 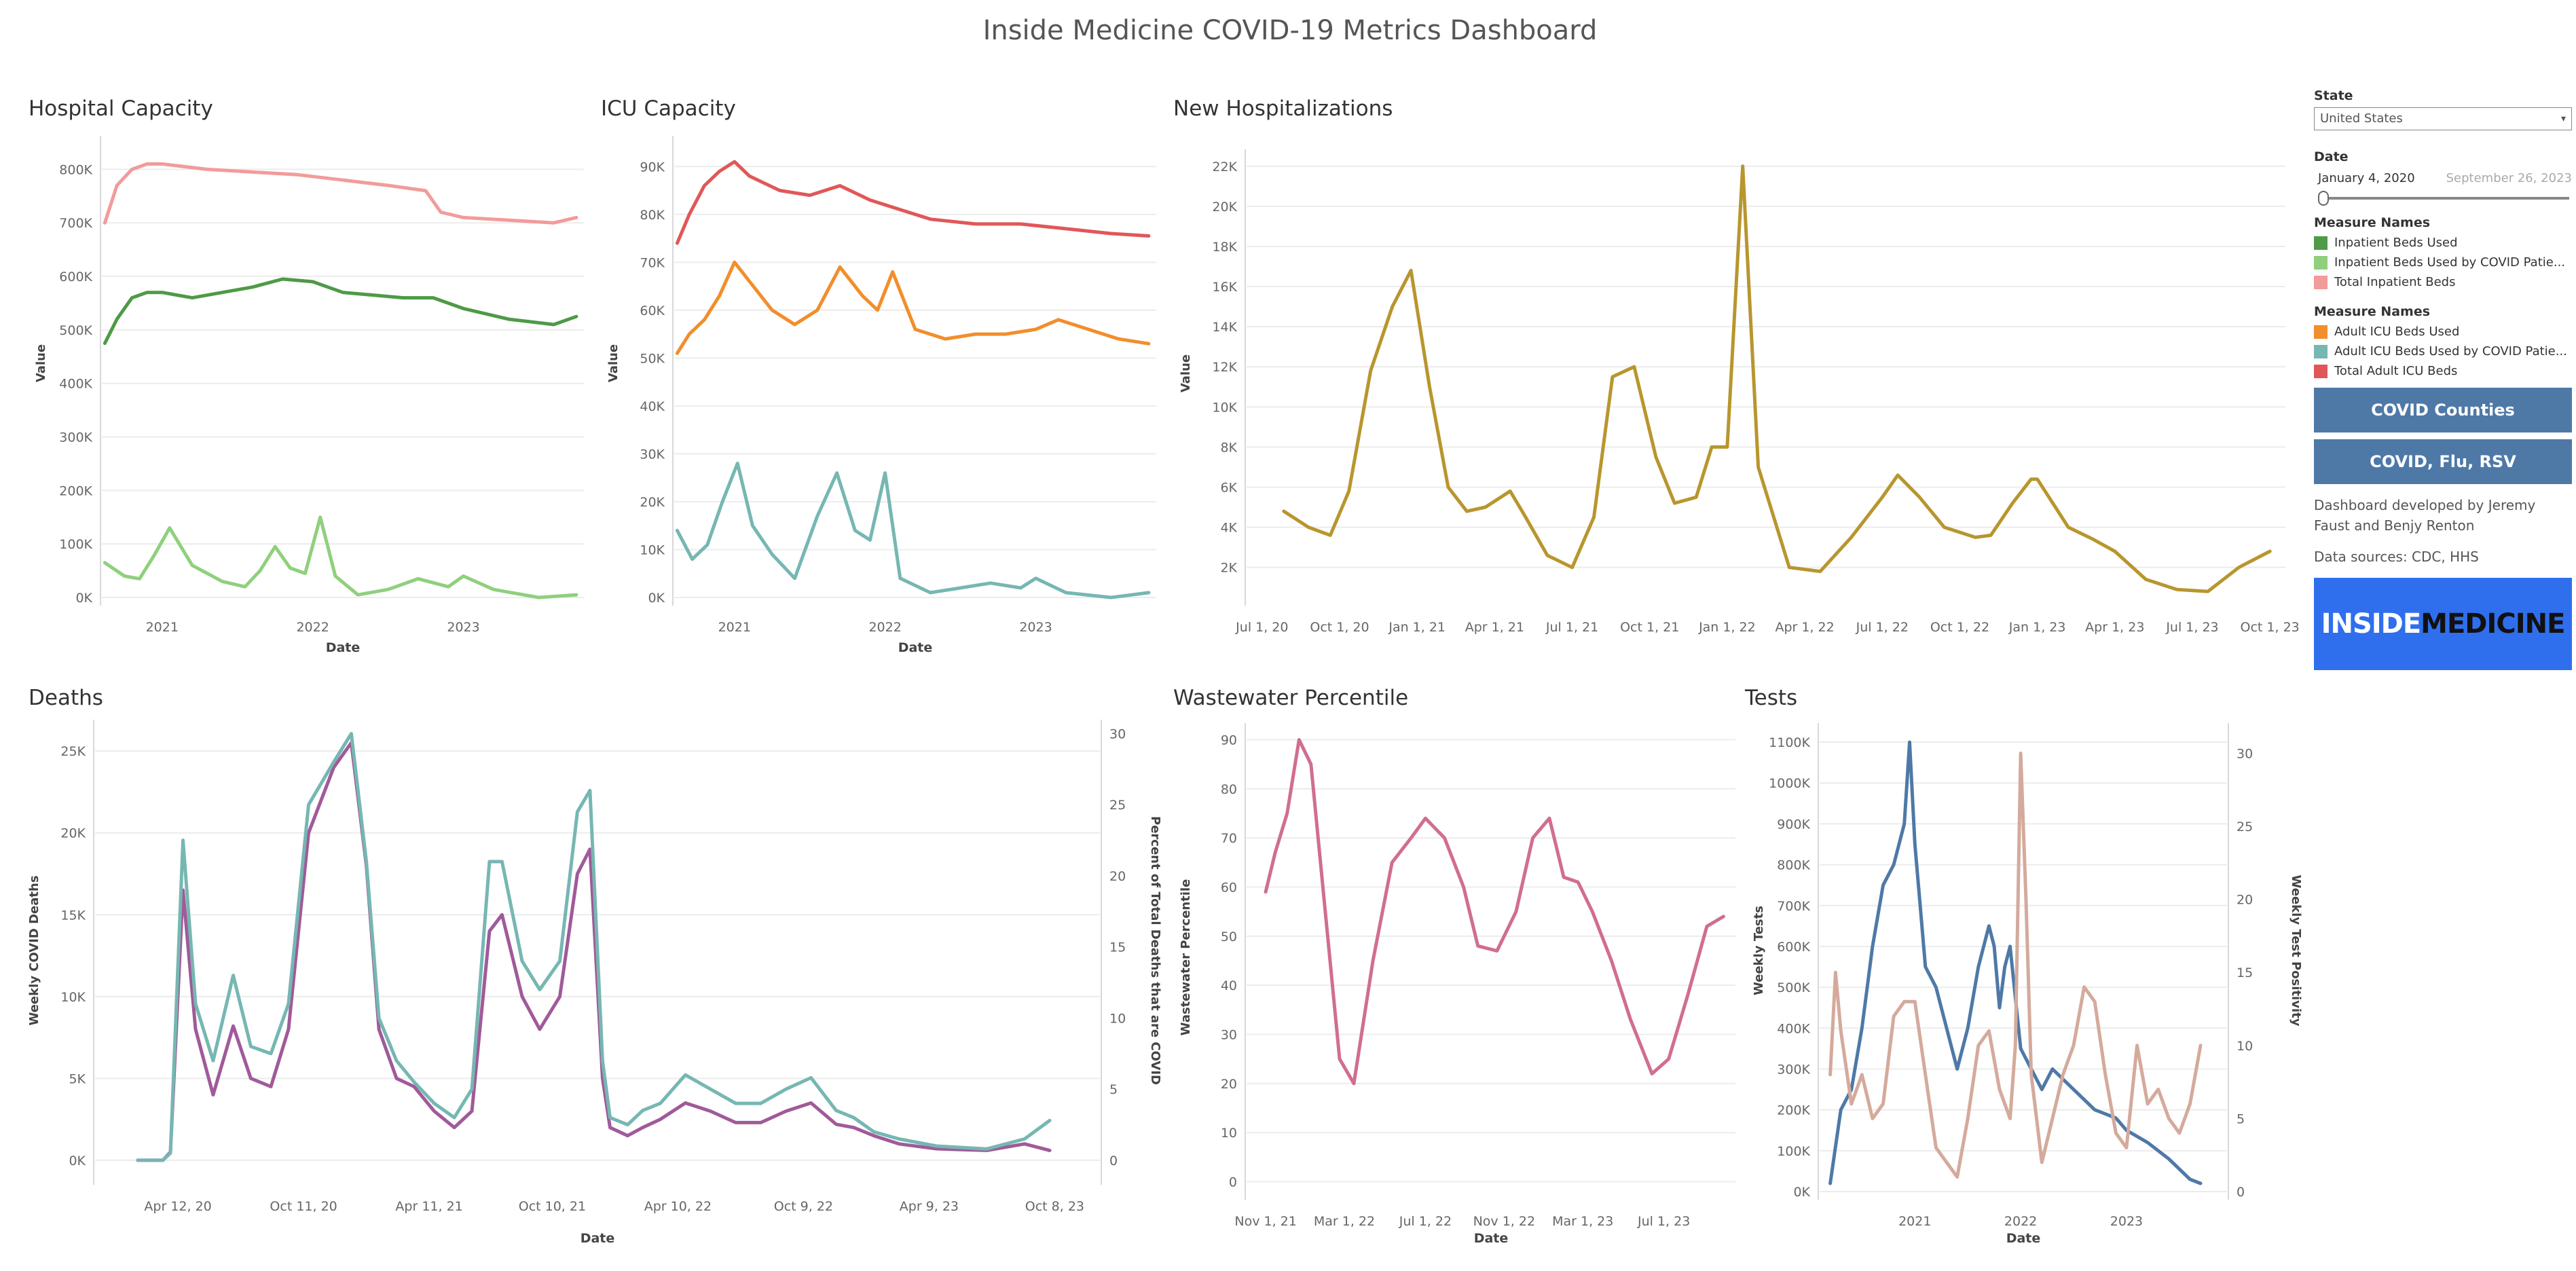 I want to click on y-tick-label: 80K, so click(x=652, y=216).